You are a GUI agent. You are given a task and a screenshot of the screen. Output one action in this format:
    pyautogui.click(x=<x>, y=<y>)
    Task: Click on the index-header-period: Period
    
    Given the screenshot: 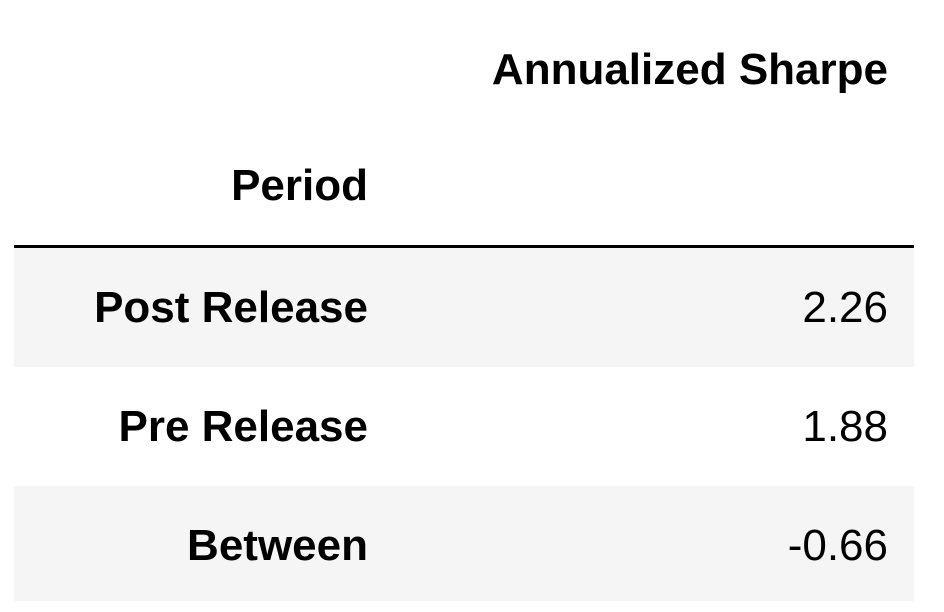 What is the action you would take?
    pyautogui.click(x=299, y=185)
    